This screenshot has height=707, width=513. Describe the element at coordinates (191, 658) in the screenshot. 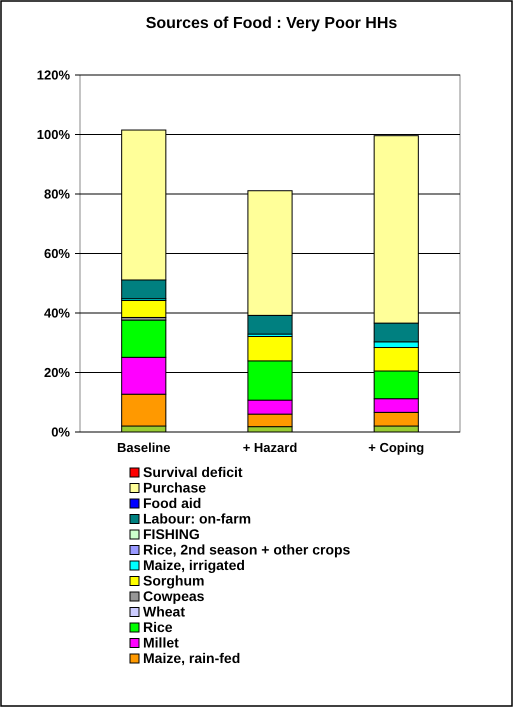

I see `legend-label: Maize, rain-fed` at that location.